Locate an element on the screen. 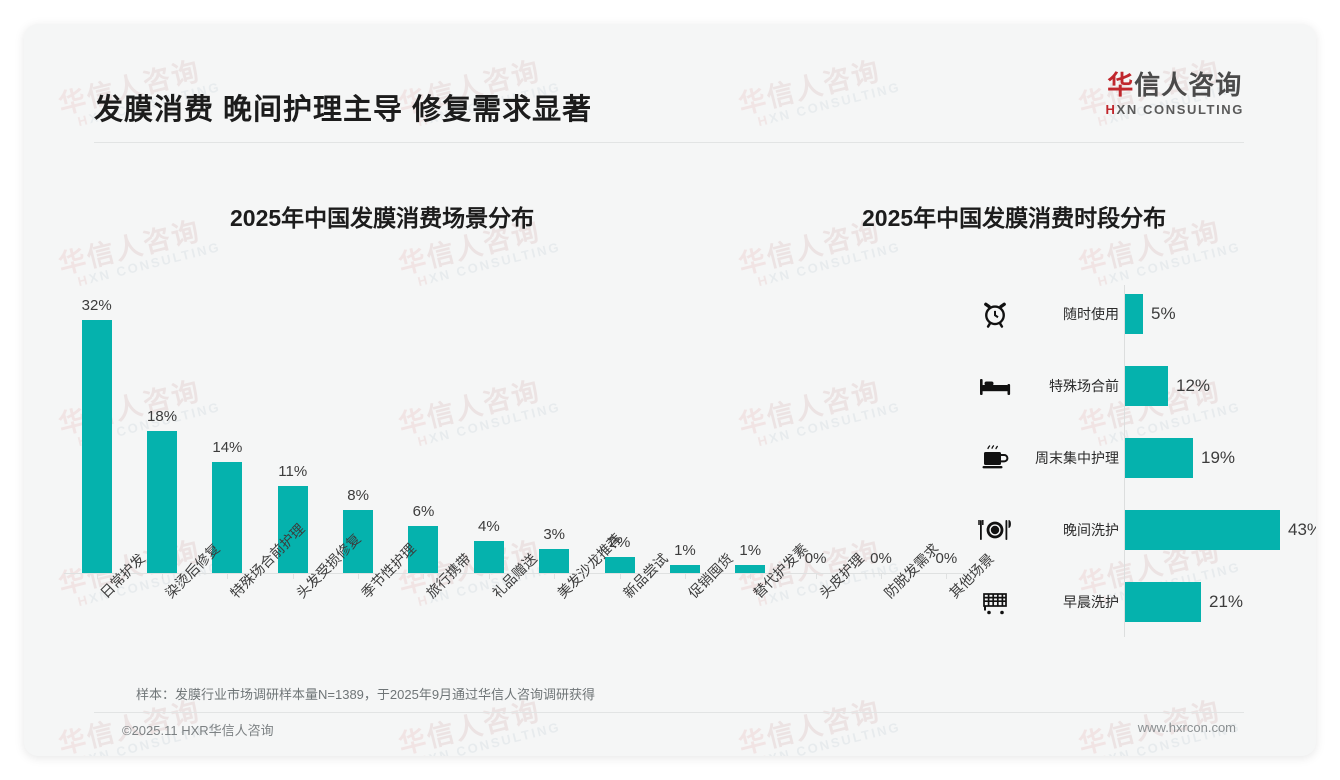  bar-value-label: 21% is located at coordinates (1226, 601).